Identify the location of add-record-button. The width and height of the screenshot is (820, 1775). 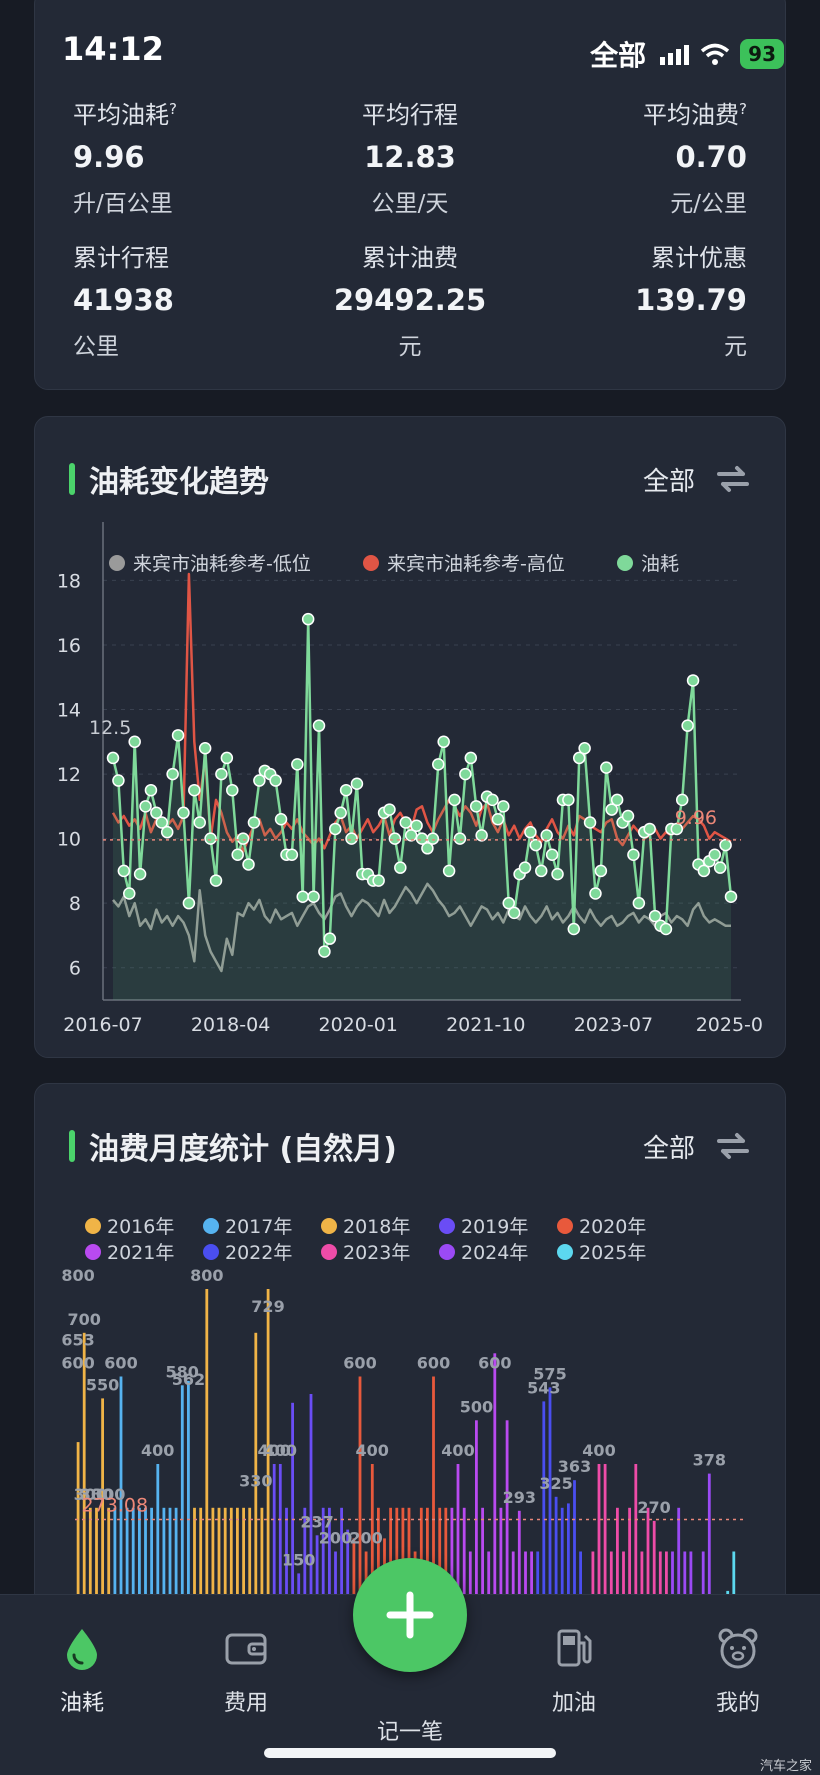
(410, 1615).